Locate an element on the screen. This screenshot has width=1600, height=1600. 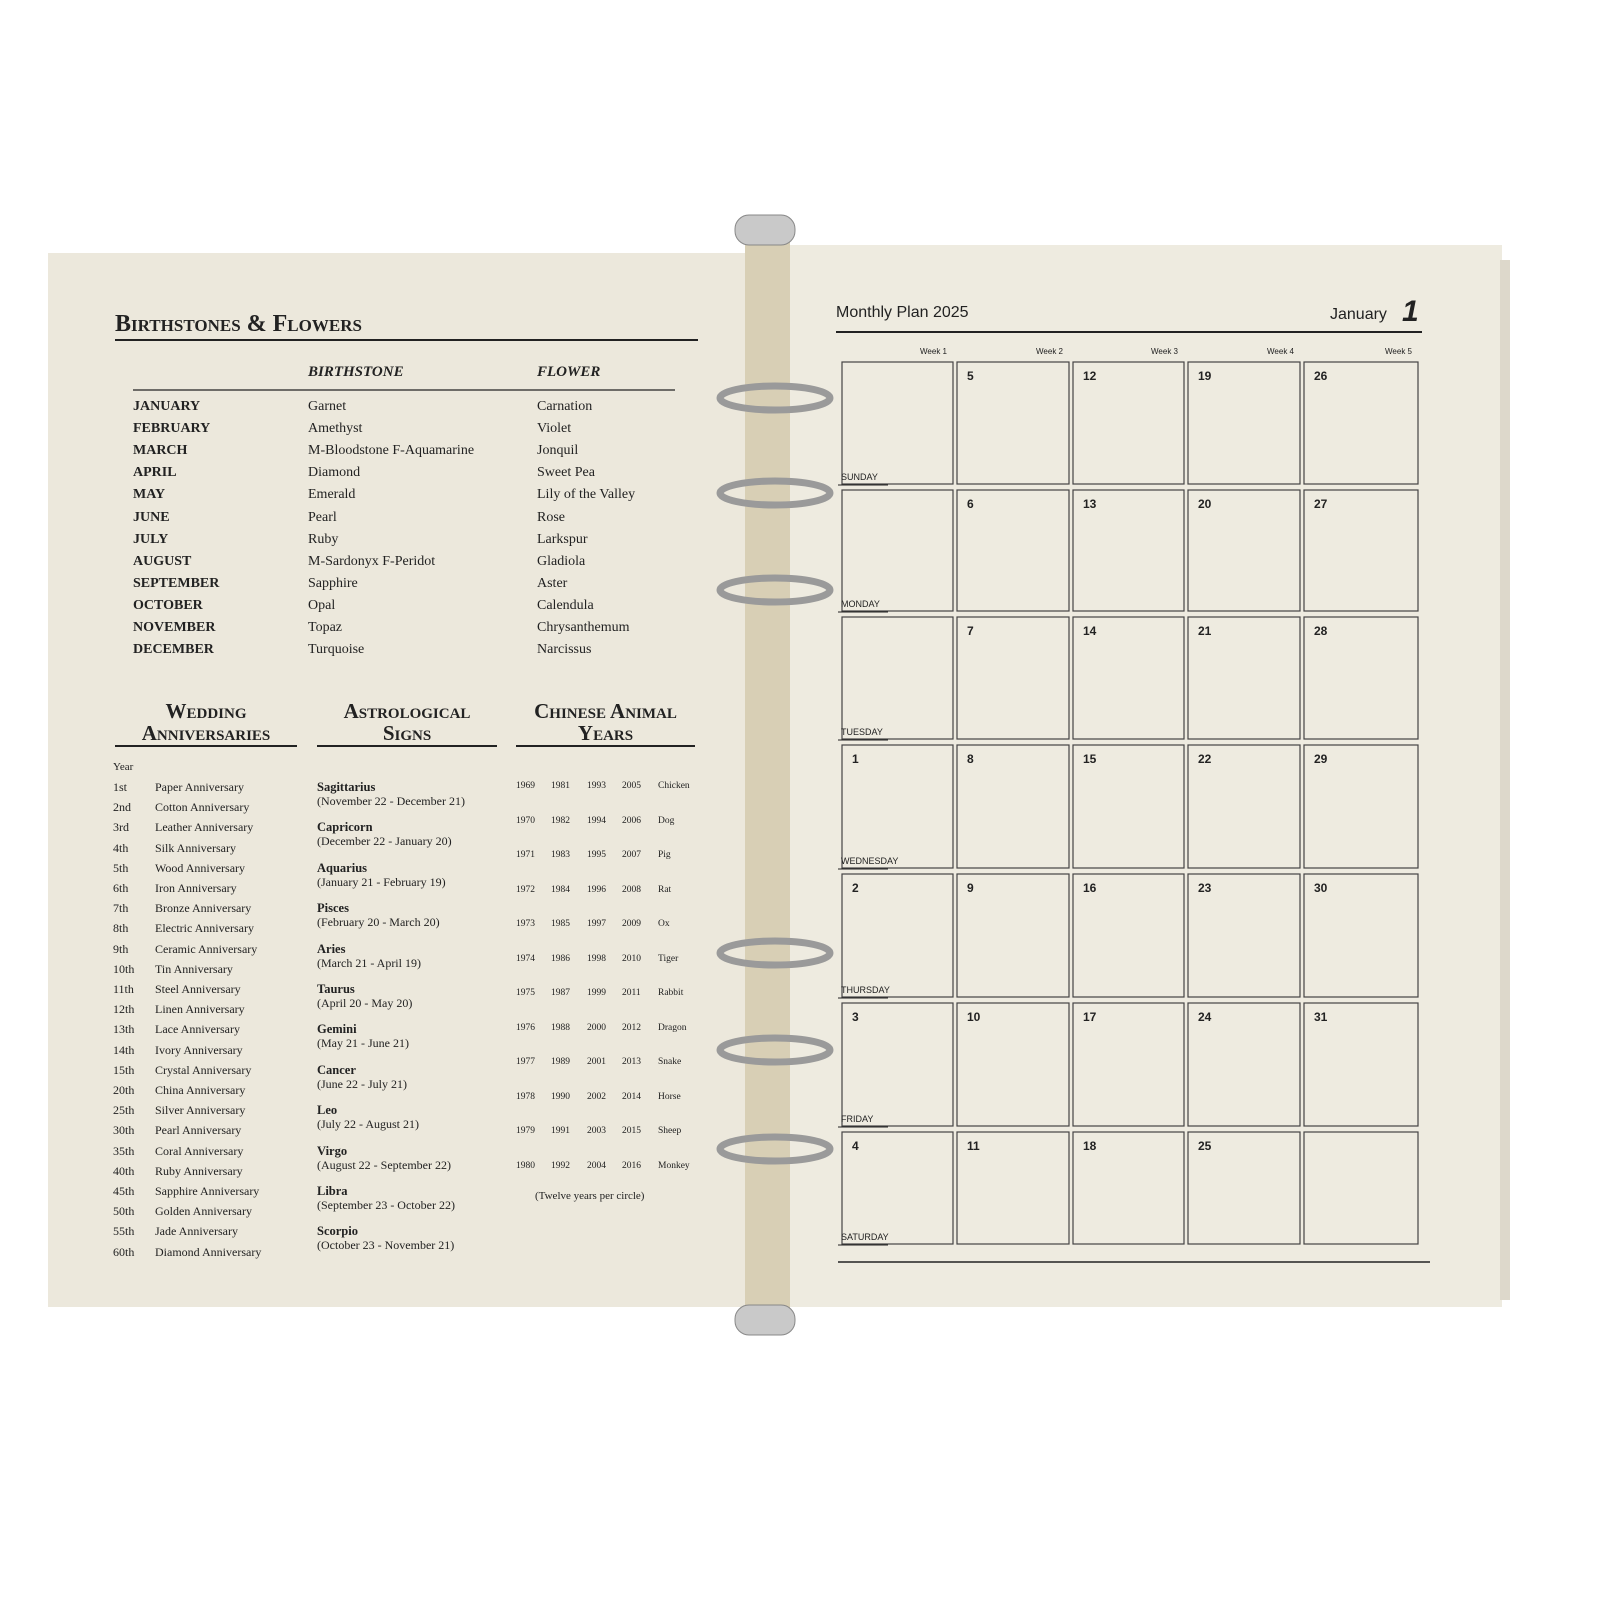
table-cell: Silver Anniversary is located at coordinates (200, 1110).